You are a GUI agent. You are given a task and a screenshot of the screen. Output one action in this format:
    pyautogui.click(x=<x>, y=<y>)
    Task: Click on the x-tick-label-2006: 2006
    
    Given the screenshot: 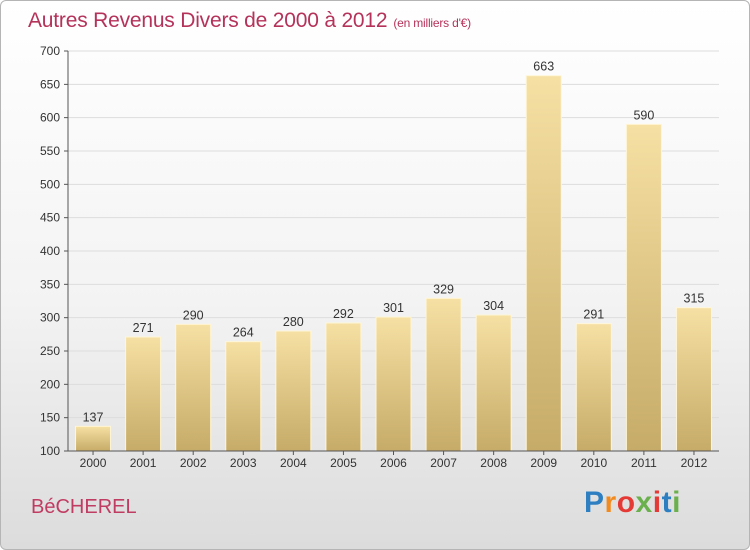 What is the action you would take?
    pyautogui.click(x=393, y=463)
    